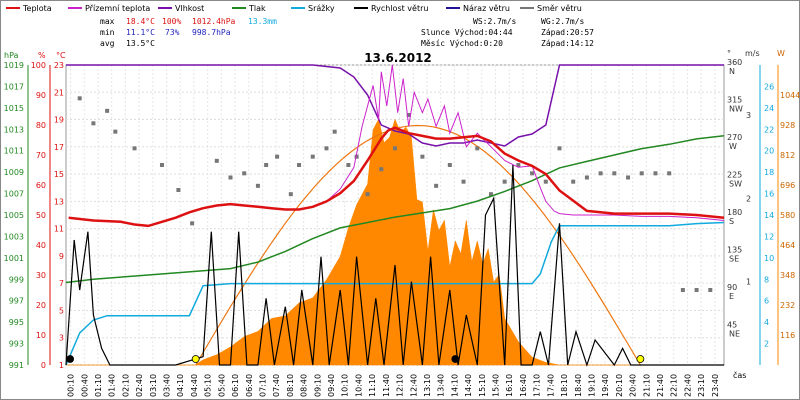 The width and height of the screenshot is (800, 400). What do you see at coordinates (619, 385) in the screenshot?
I see `x-tick-label: 20:10` at bounding box center [619, 385].